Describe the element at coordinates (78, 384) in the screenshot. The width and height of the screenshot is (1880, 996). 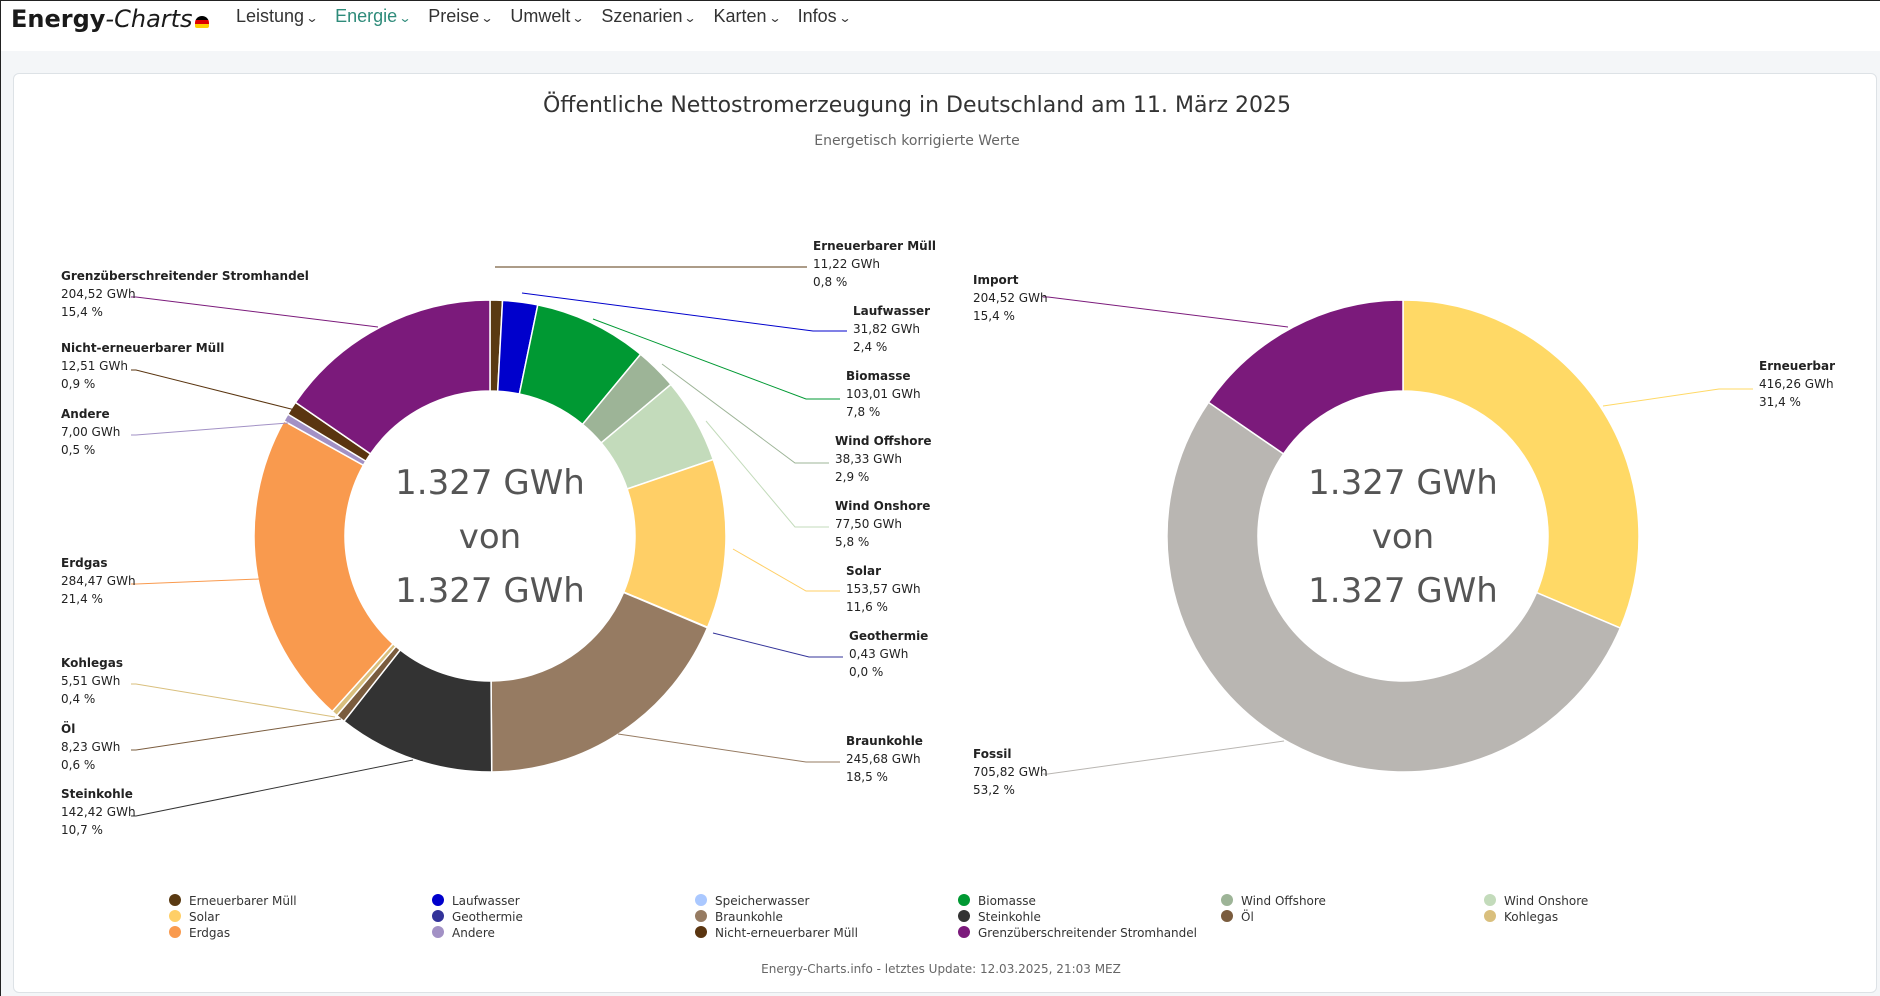
I see `slice-label-percent: 0,9 %` at that location.